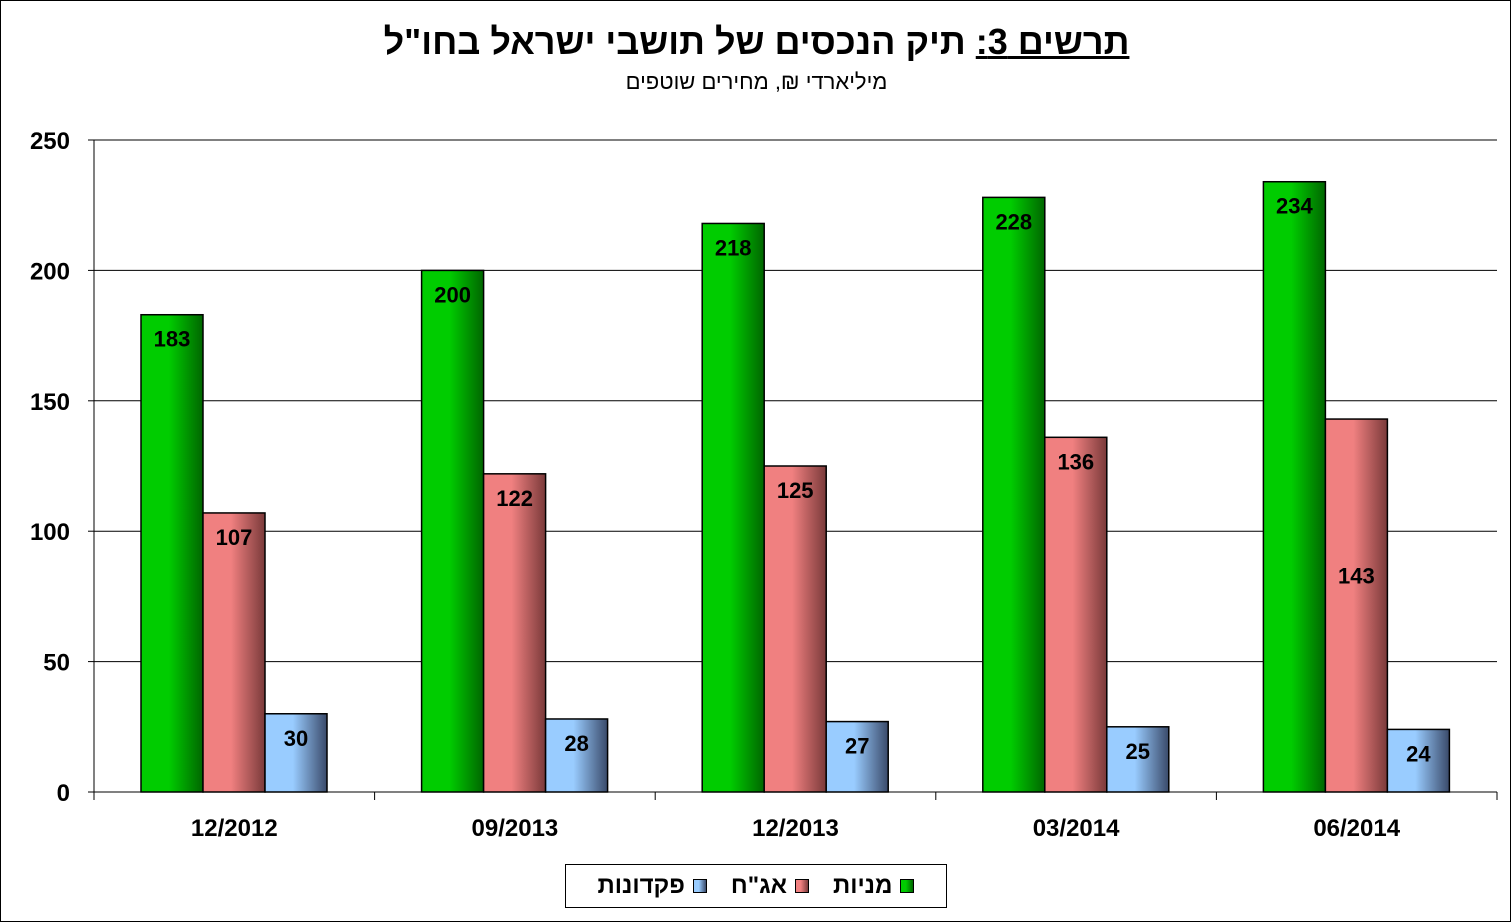 This screenshot has height=923, width=1511. I want to click on data-label: 125, so click(795, 490).